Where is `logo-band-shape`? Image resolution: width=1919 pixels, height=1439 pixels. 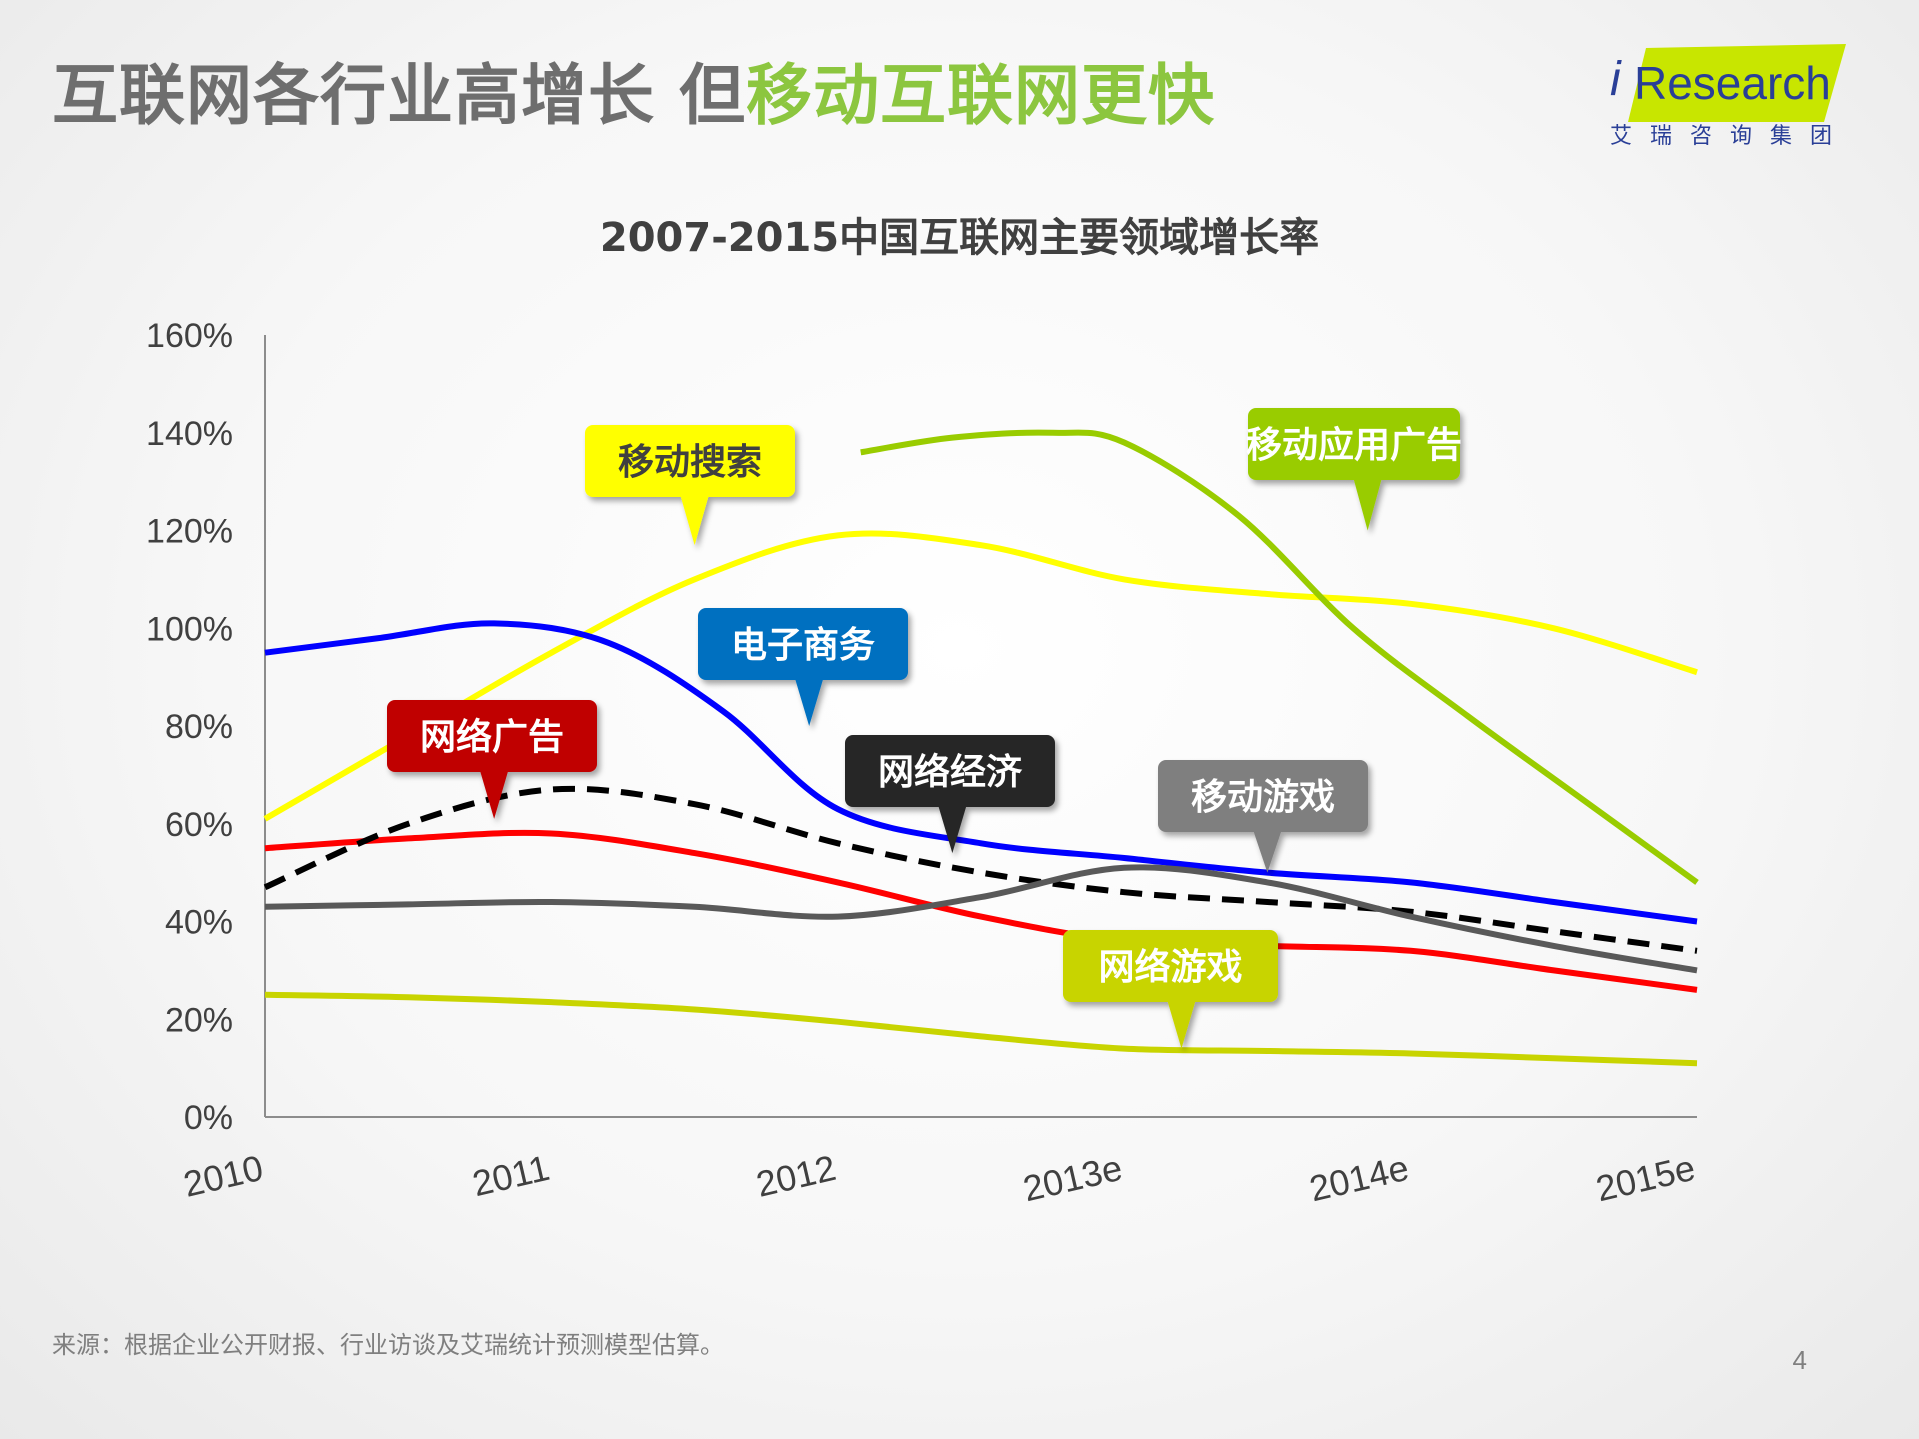 logo-band-shape is located at coordinates (1737, 83).